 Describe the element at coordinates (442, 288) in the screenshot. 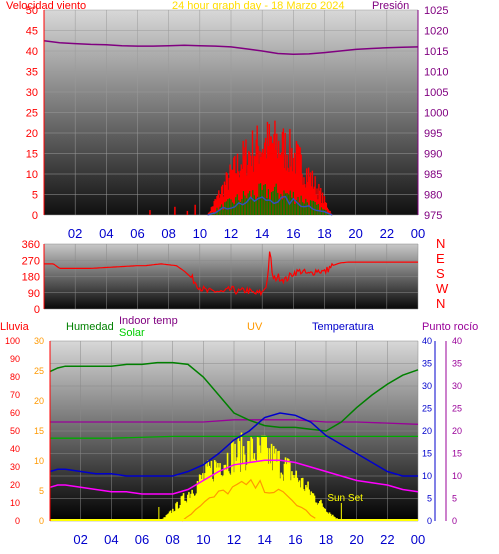

I see `compass-label: W` at that location.